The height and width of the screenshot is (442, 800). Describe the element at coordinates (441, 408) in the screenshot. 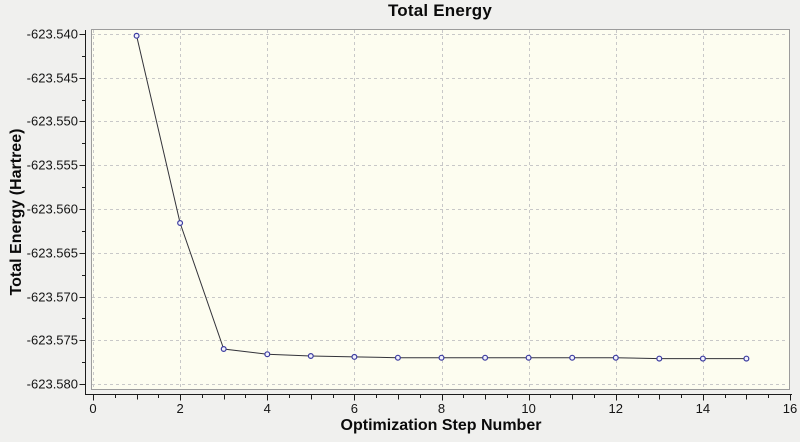

I see `x-tick-label: 8` at that location.